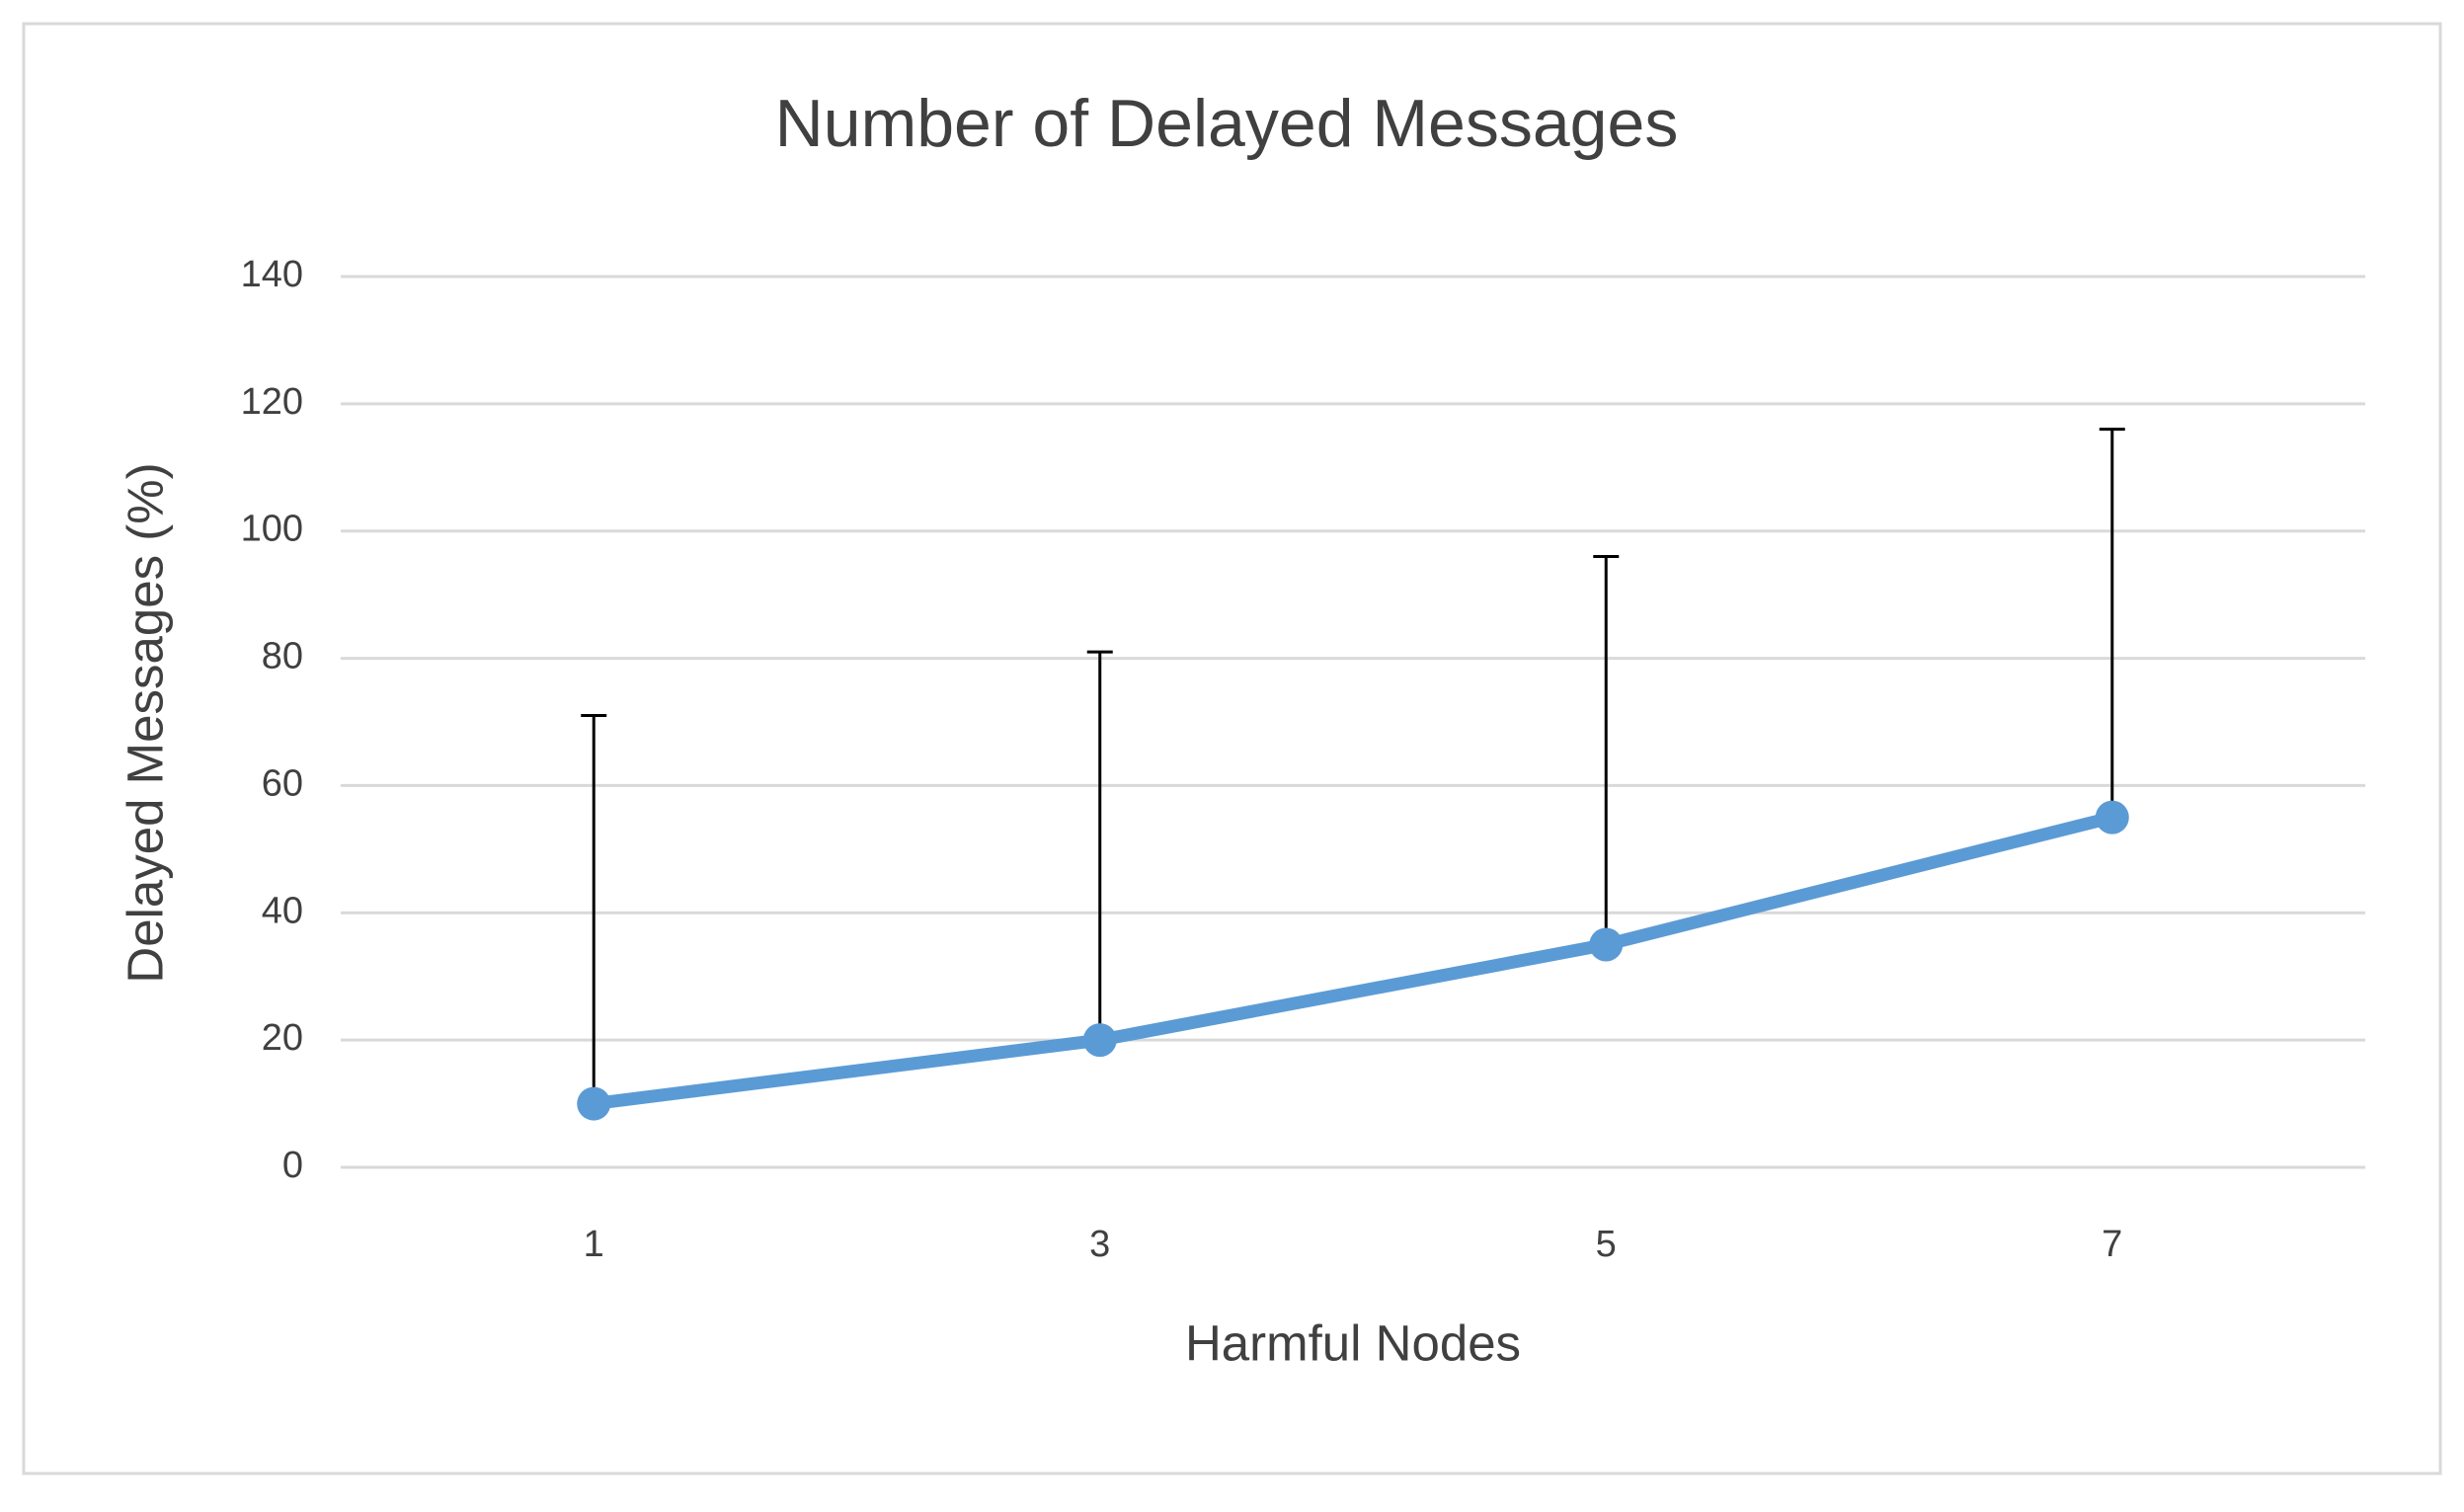  I want to click on y-axis-title: Delayed Messages (%), so click(145, 723).